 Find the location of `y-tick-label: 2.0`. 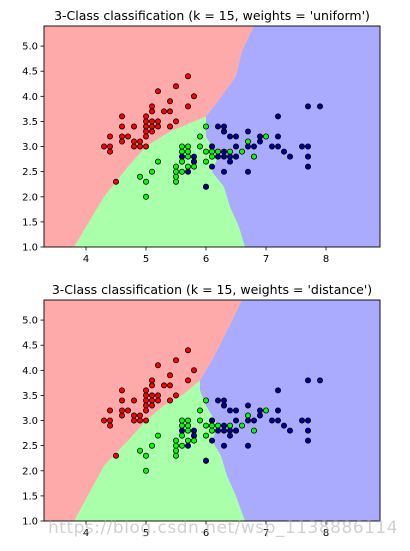

y-tick-label: 2.0 is located at coordinates (30, 471).